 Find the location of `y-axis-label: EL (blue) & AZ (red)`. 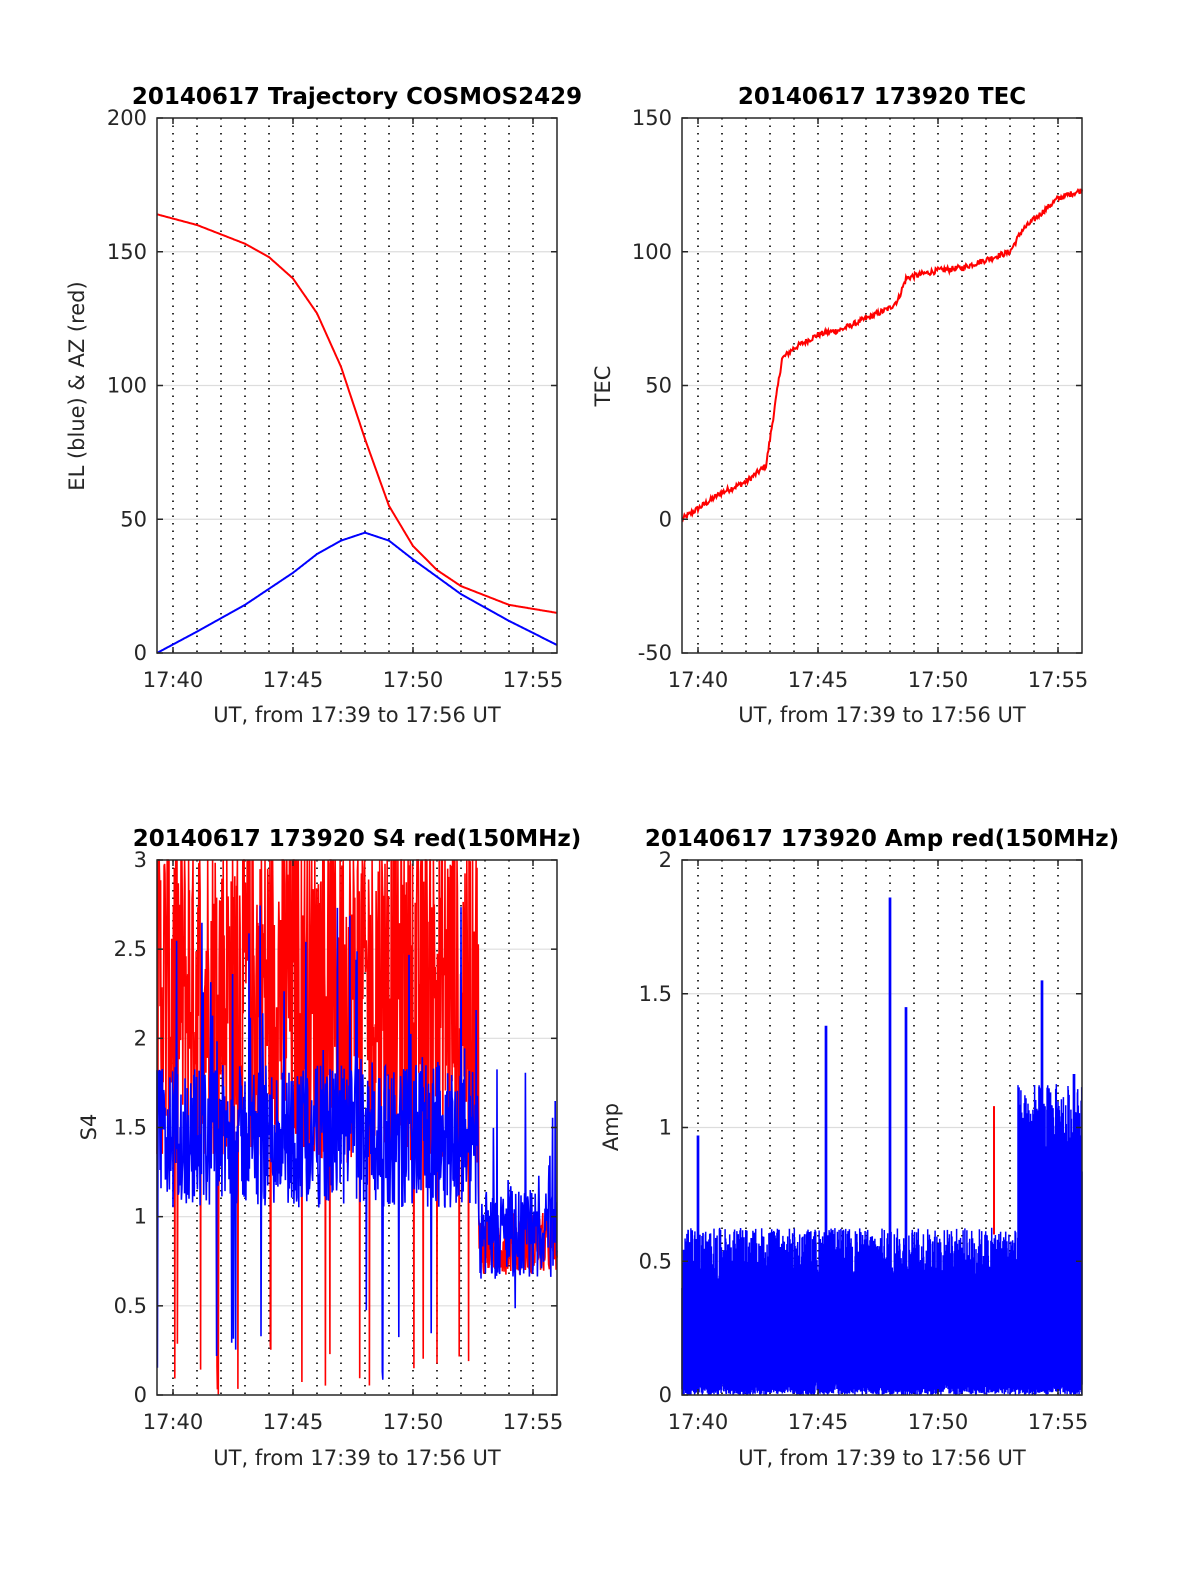

y-axis-label: EL (blue) & AZ (red) is located at coordinates (77, 385).